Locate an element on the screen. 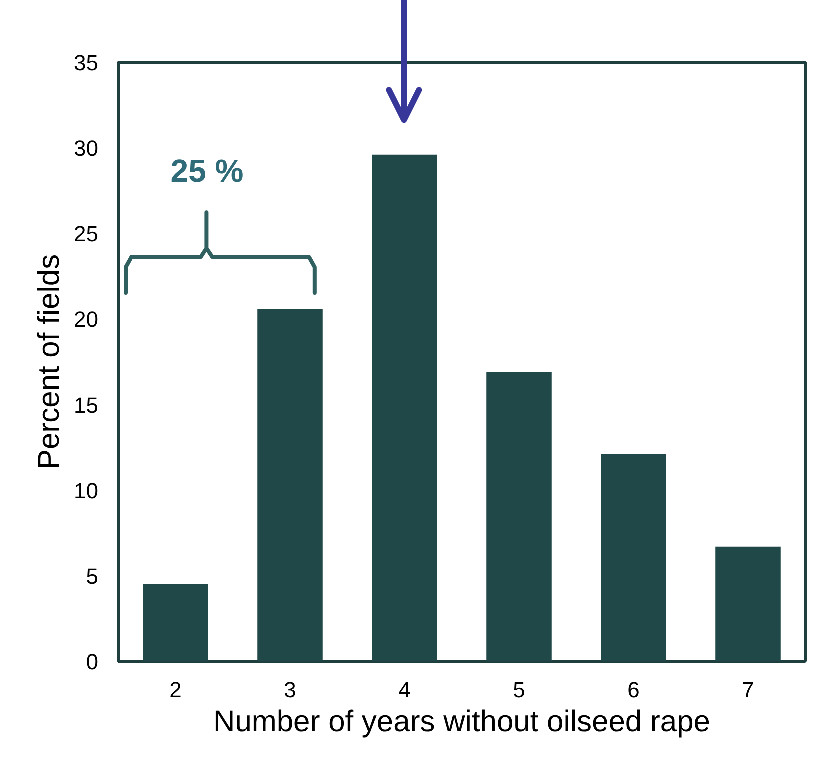  y-tick-label: 25 is located at coordinates (86, 234).